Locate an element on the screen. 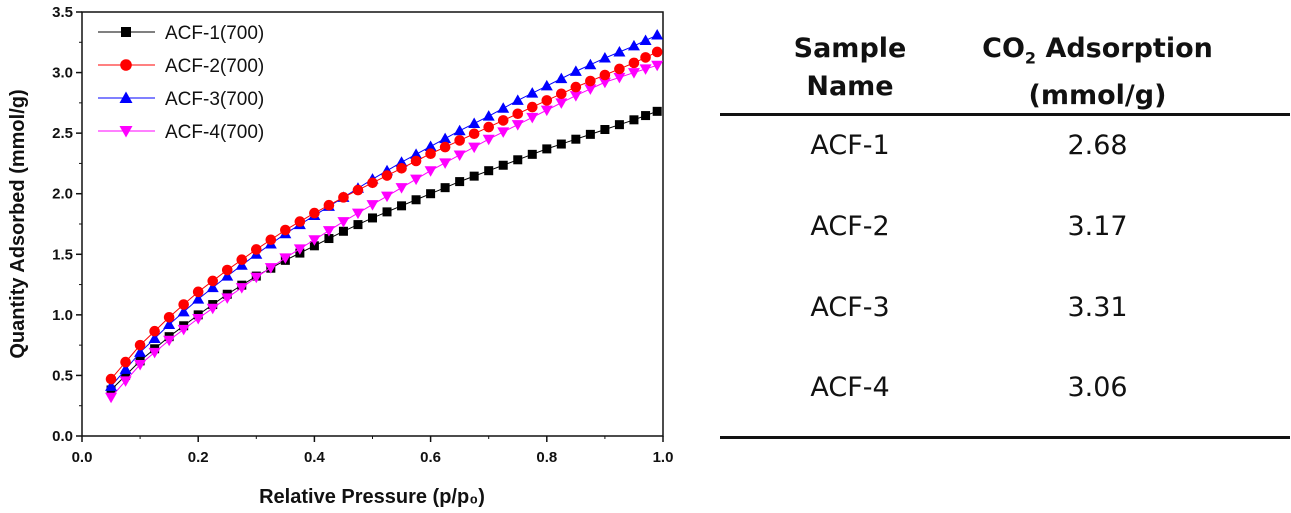 The image size is (1291, 513). legend-label: ACF-2(700) is located at coordinates (214, 66).